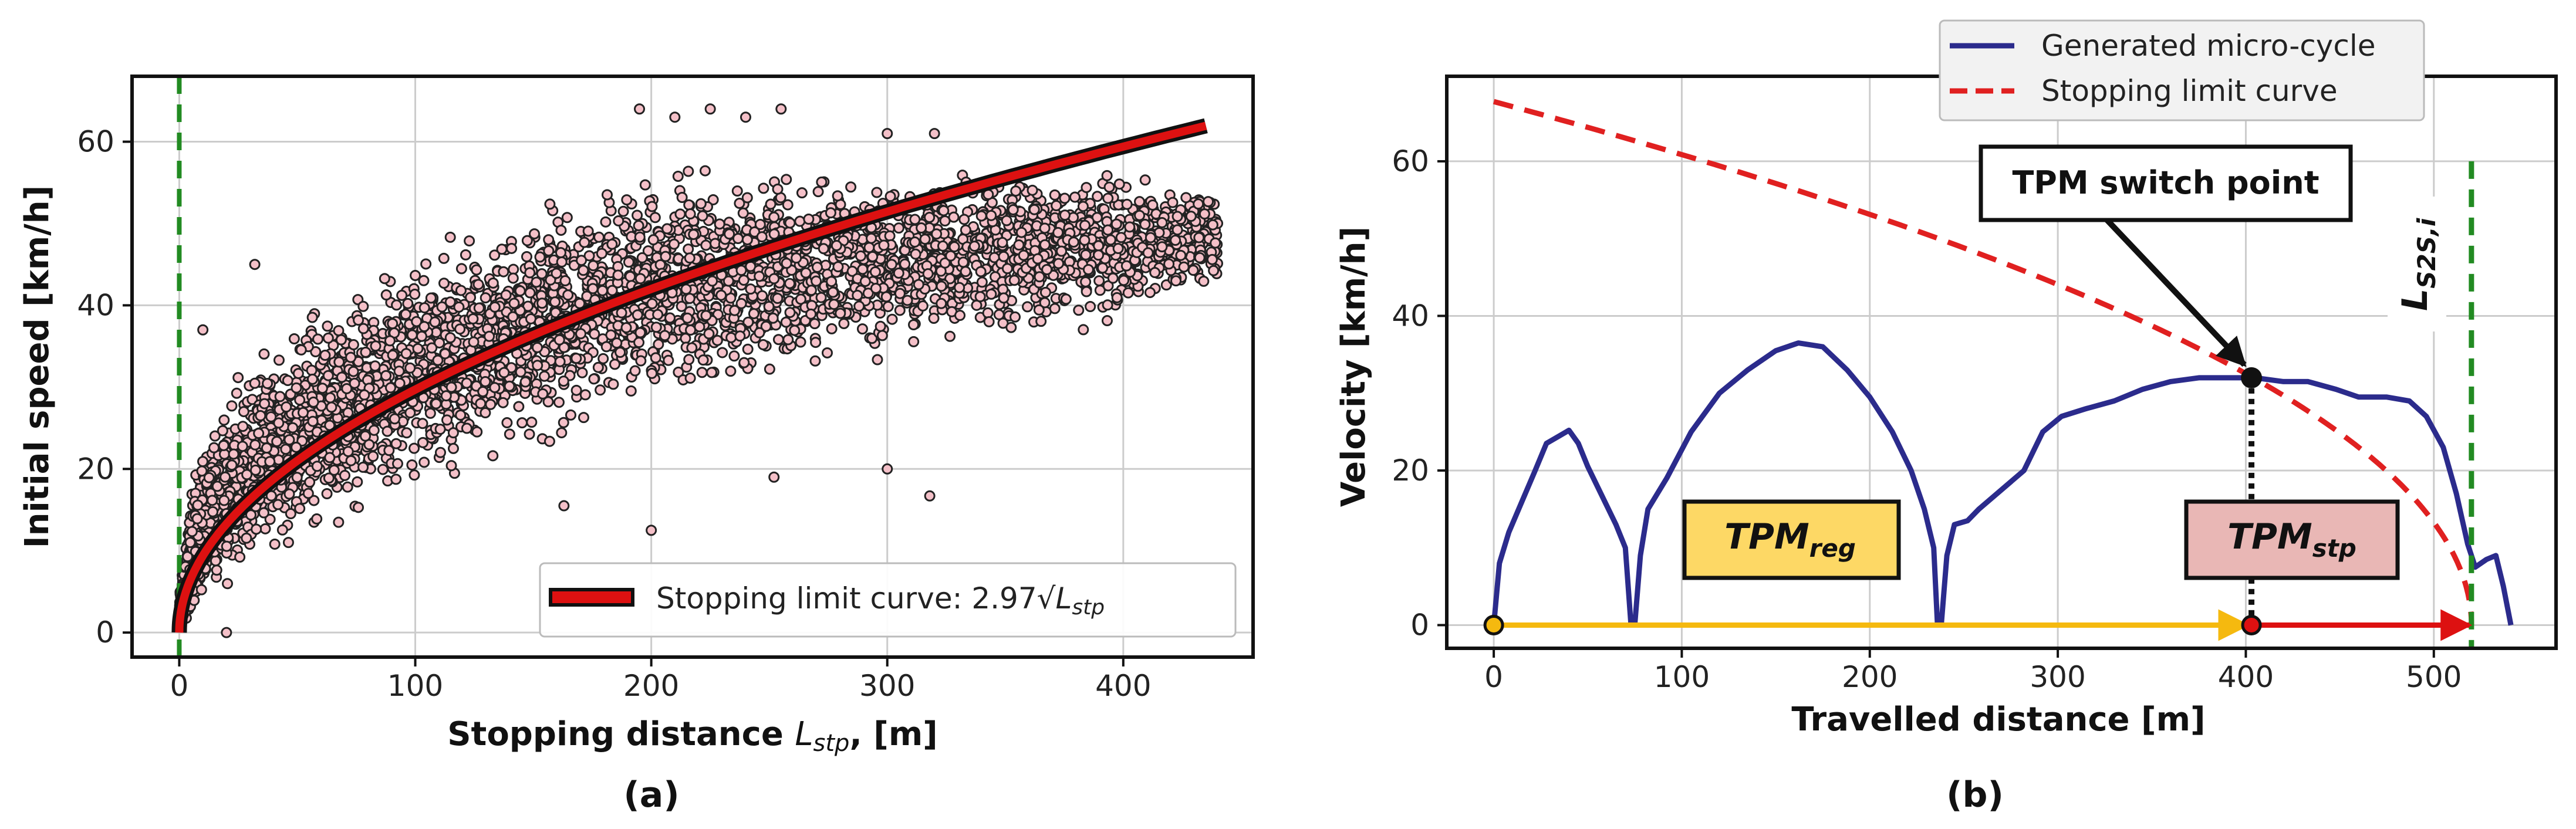 Image resolution: width=2576 pixels, height=829 pixels. What do you see at coordinates (96, 469) in the screenshot?
I see `tick-label-y: 20` at bounding box center [96, 469].